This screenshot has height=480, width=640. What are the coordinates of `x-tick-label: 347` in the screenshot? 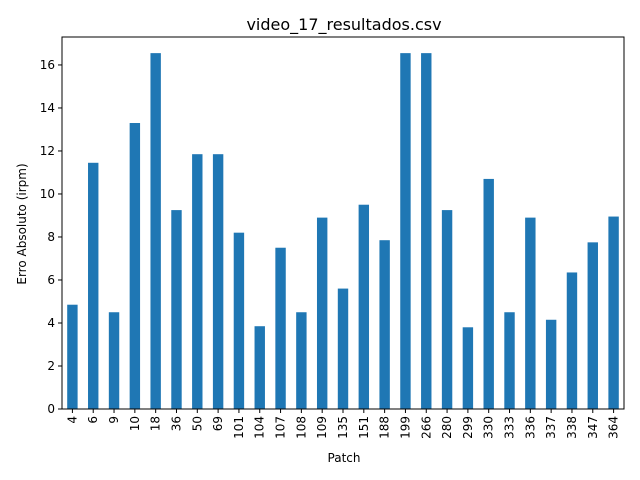 It's located at (593, 427).